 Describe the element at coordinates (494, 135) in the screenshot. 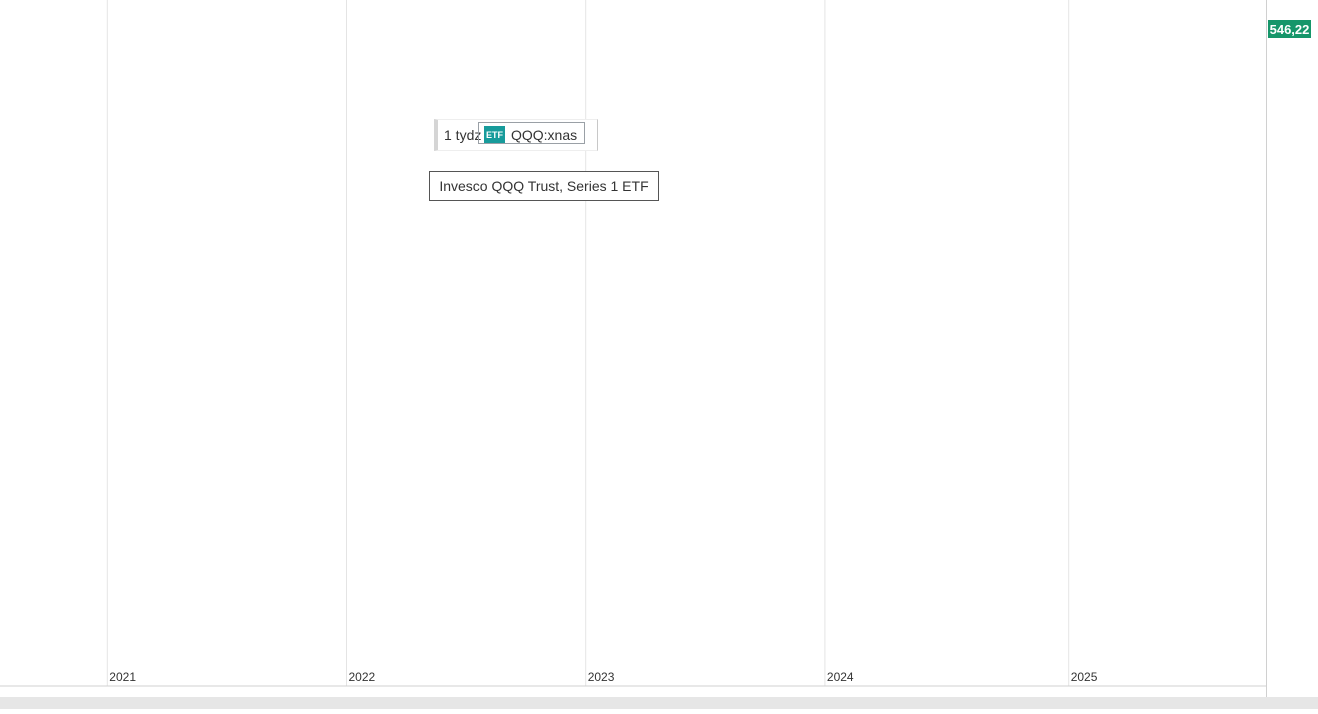

I see `etf-badge-icon: ETF` at that location.